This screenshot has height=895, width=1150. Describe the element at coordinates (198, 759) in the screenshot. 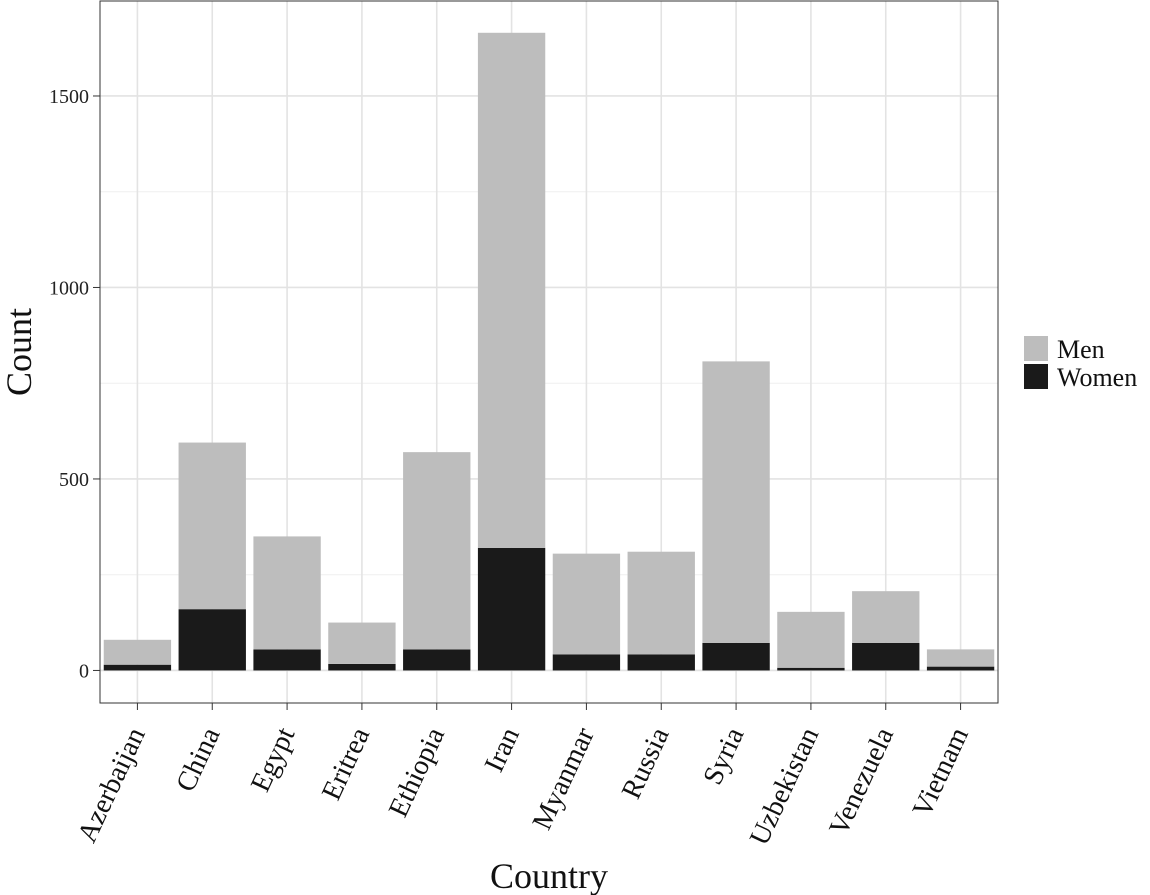

I see `x-tick-label: China` at that location.